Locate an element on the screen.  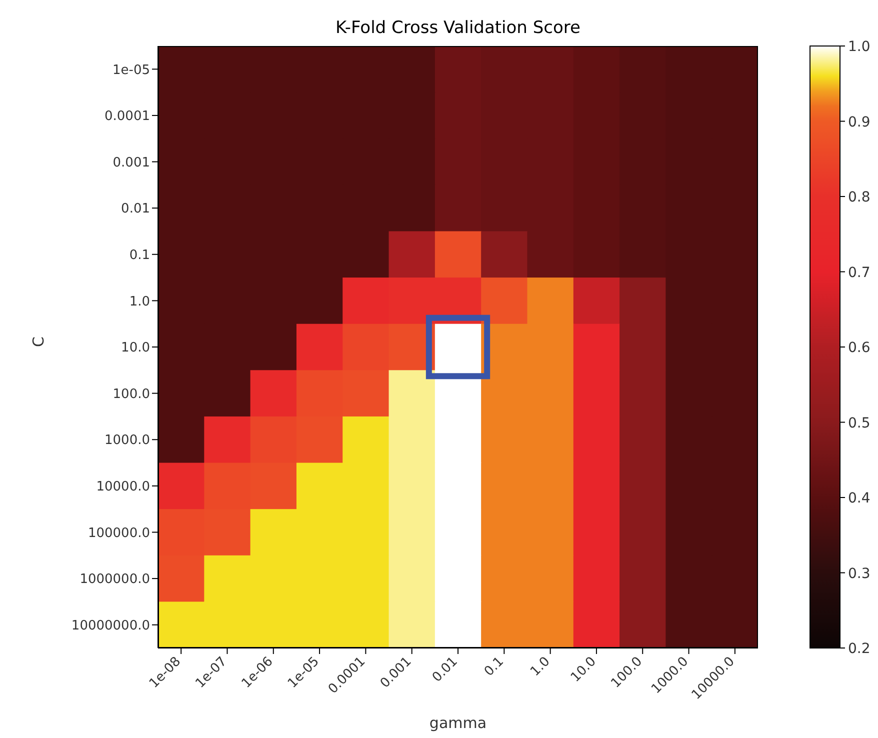
x-axis-title: gamma is located at coordinates (458, 723).